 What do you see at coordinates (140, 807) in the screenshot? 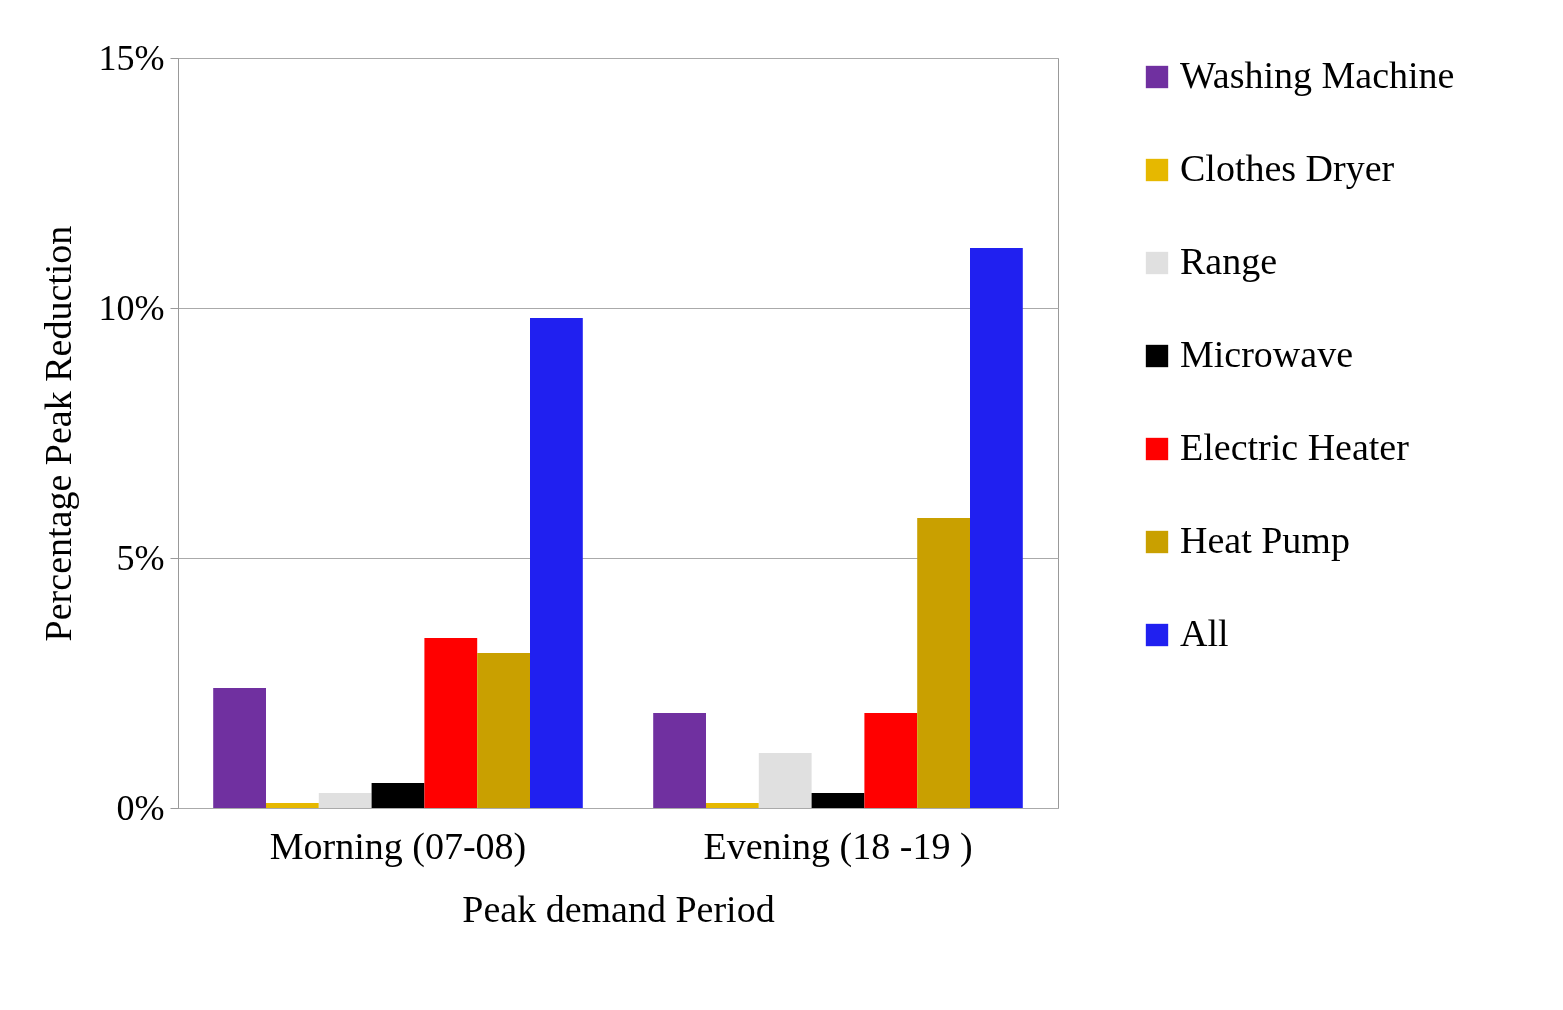
I see `y-tick-label: 0%` at bounding box center [140, 807].